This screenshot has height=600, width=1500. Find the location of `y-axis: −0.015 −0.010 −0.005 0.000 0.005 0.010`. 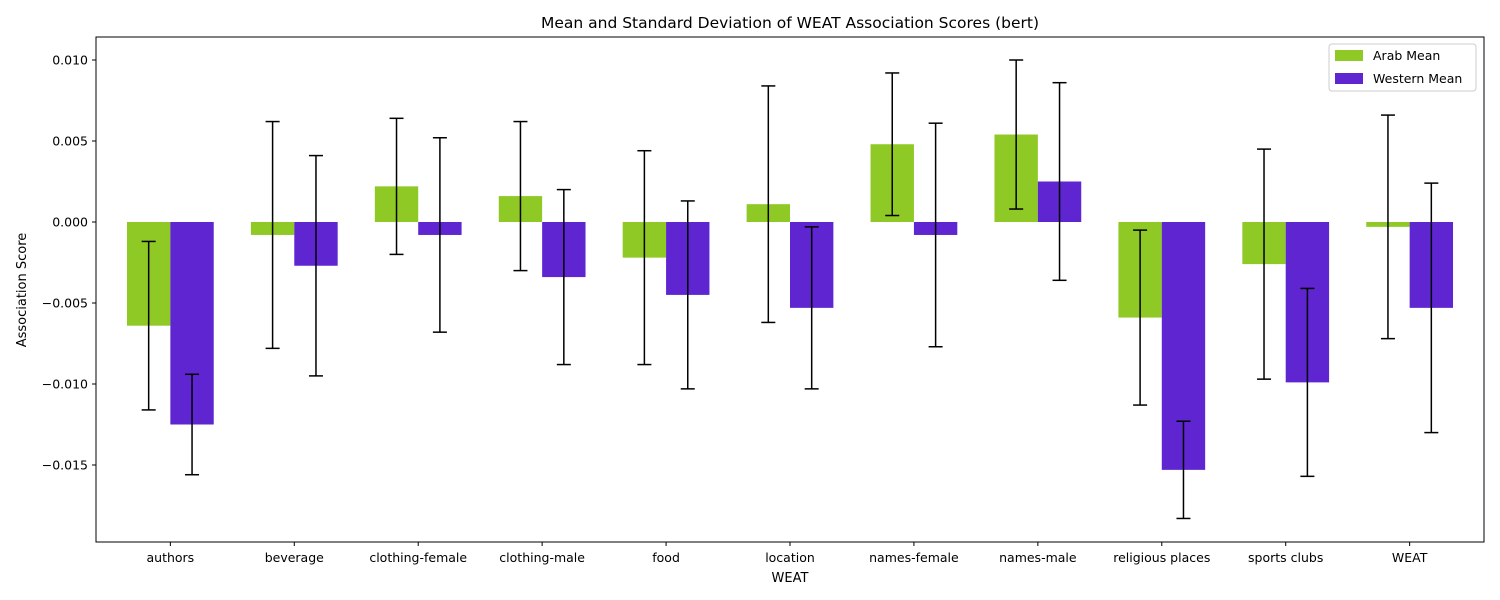

y-axis: −0.015 −0.010 −0.005 0.000 0.005 0.010 is located at coordinates (69, 263).